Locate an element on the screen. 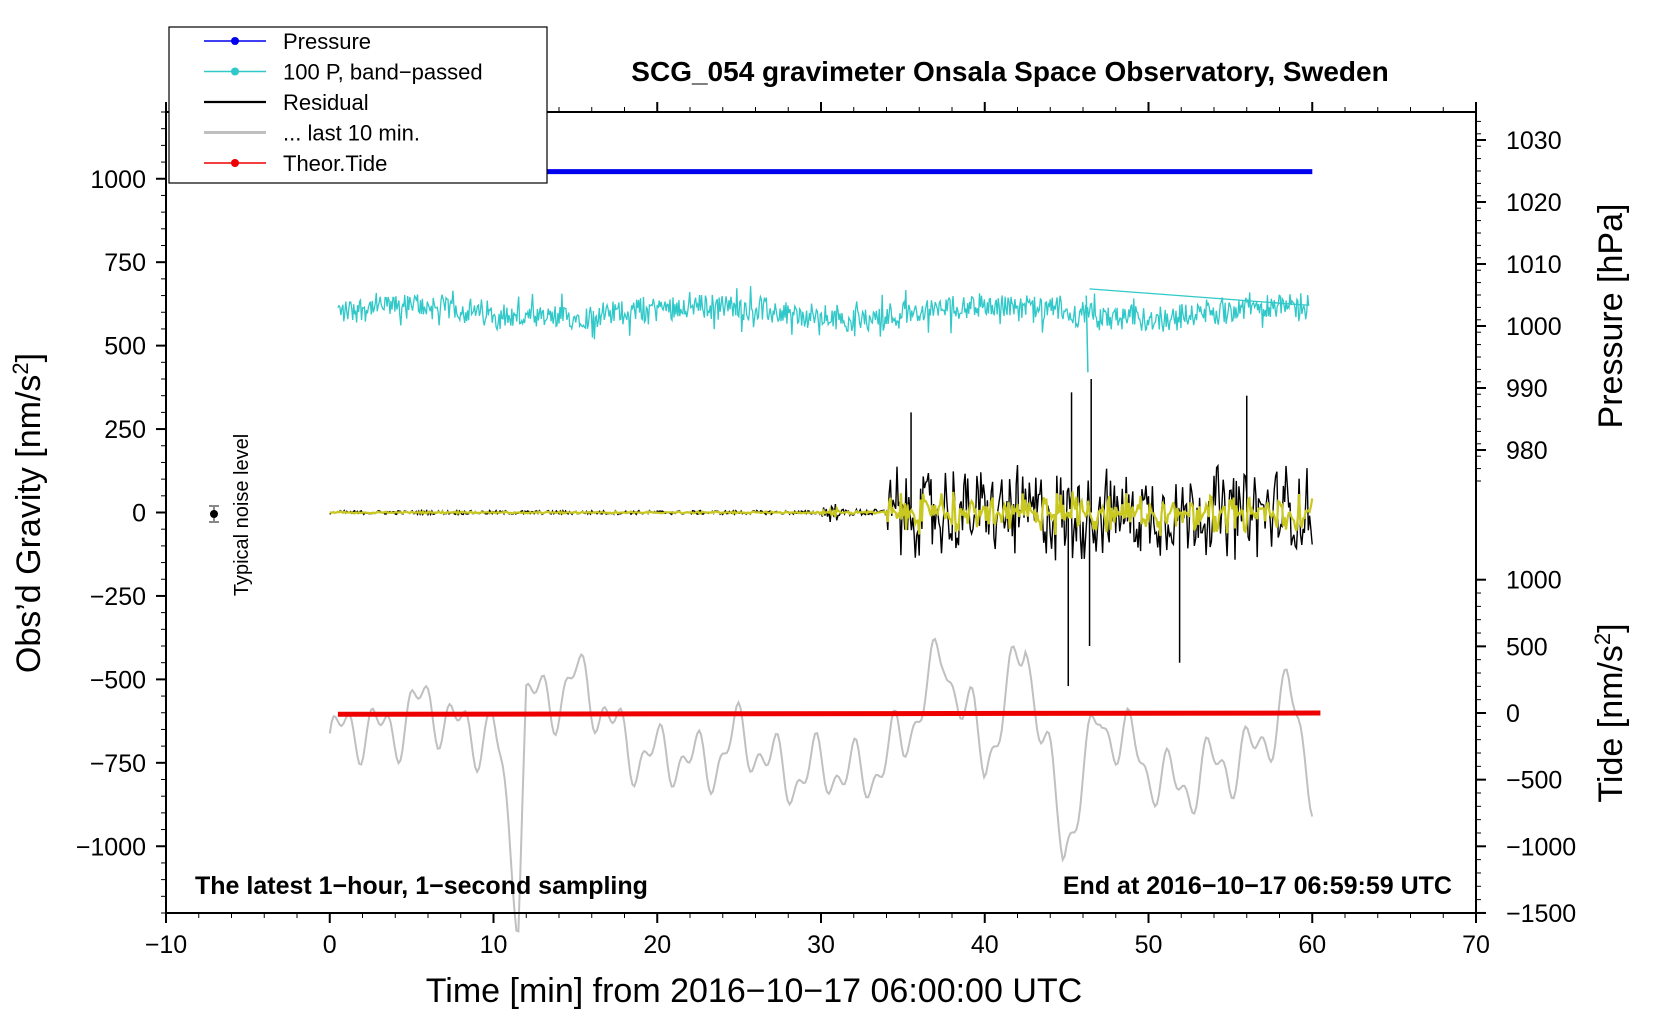  legend-label: ... last 10 min. is located at coordinates (351, 133).